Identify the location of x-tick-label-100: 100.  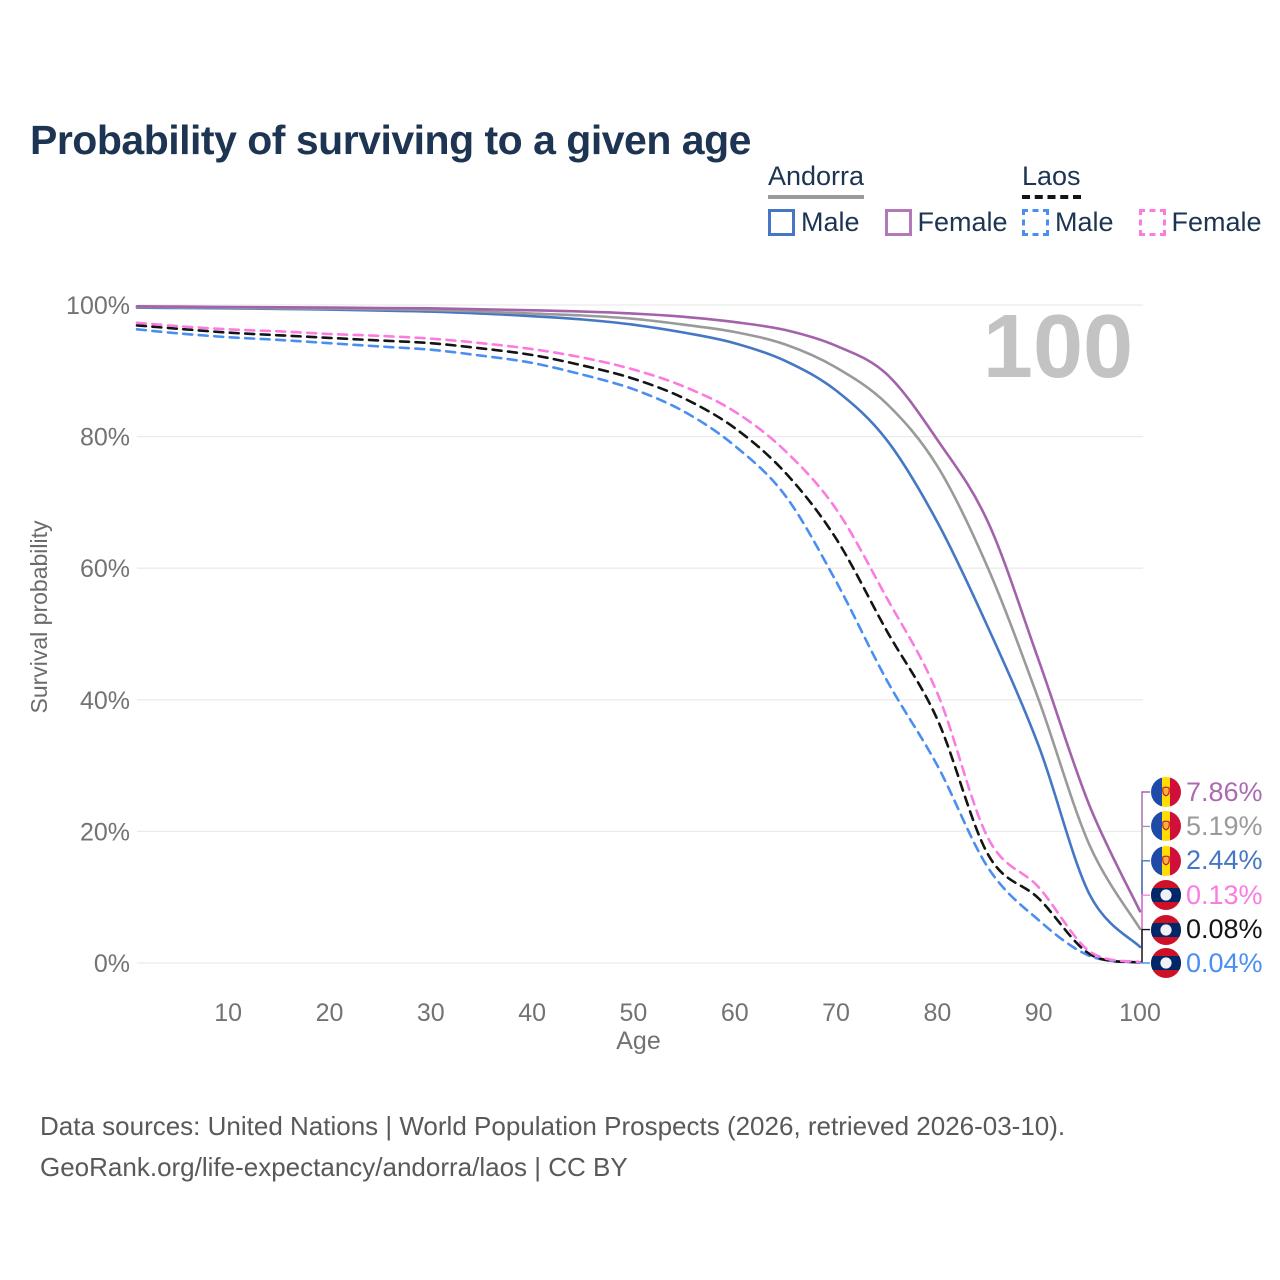
(1140, 1013).